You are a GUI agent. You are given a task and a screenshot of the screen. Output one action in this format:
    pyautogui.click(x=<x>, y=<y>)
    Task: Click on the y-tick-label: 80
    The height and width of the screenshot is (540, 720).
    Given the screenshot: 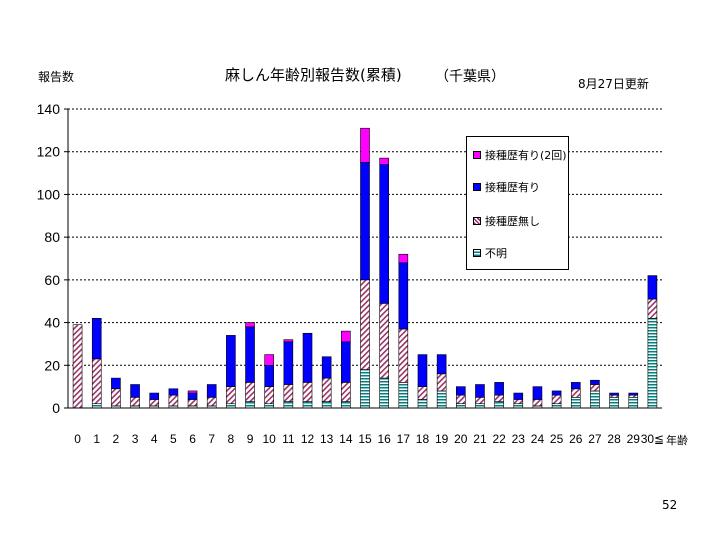 What is the action you would take?
    pyautogui.click(x=52, y=237)
    